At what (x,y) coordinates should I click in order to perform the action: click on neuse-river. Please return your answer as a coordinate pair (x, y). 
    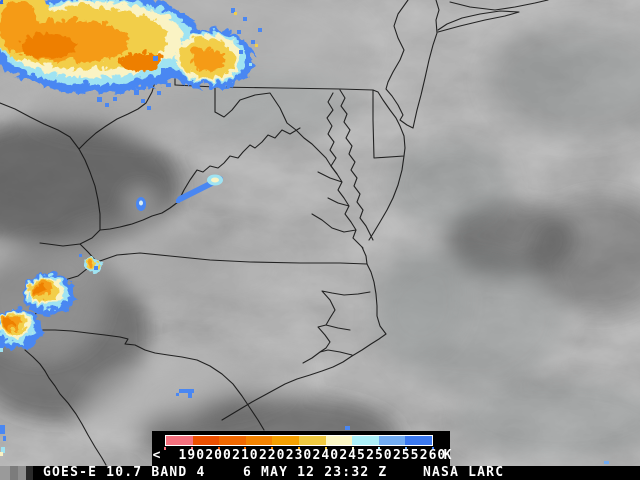
    Looking at the image, I should click on (336, 352).